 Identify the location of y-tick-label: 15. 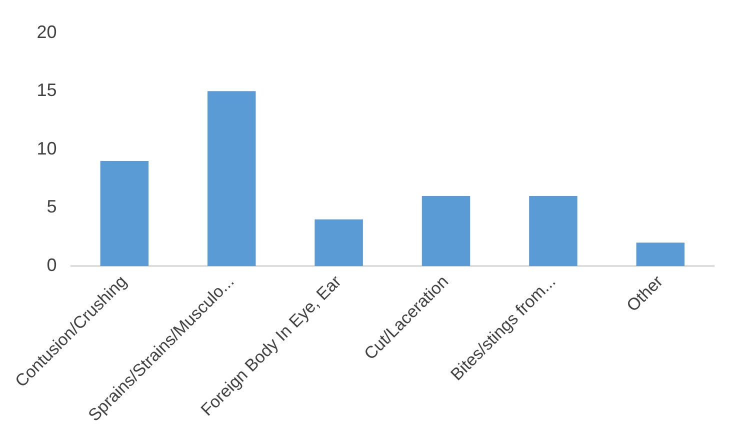
(46, 90).